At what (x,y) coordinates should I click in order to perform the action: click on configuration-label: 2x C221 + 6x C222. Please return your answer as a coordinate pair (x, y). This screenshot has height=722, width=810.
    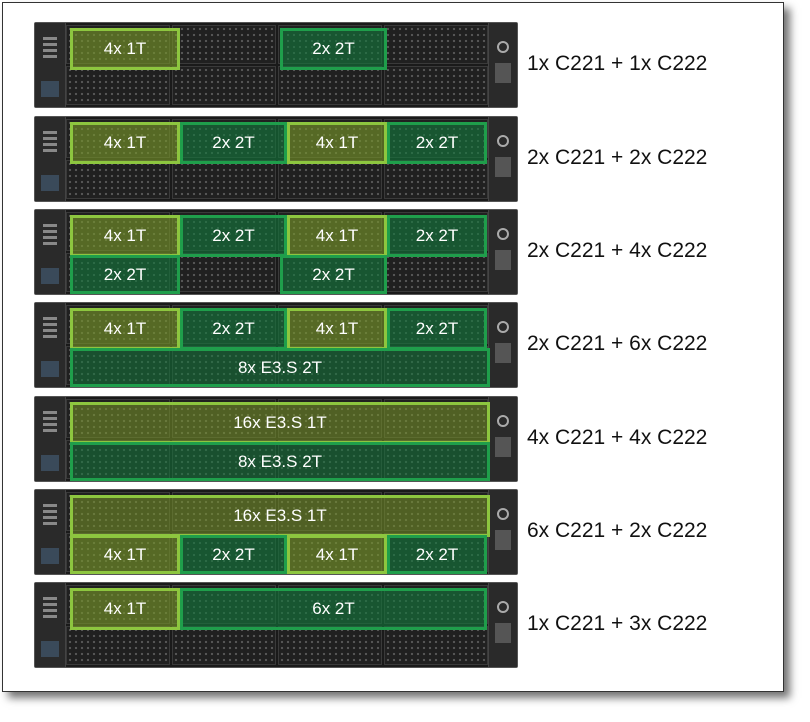
    Looking at the image, I should click on (617, 343).